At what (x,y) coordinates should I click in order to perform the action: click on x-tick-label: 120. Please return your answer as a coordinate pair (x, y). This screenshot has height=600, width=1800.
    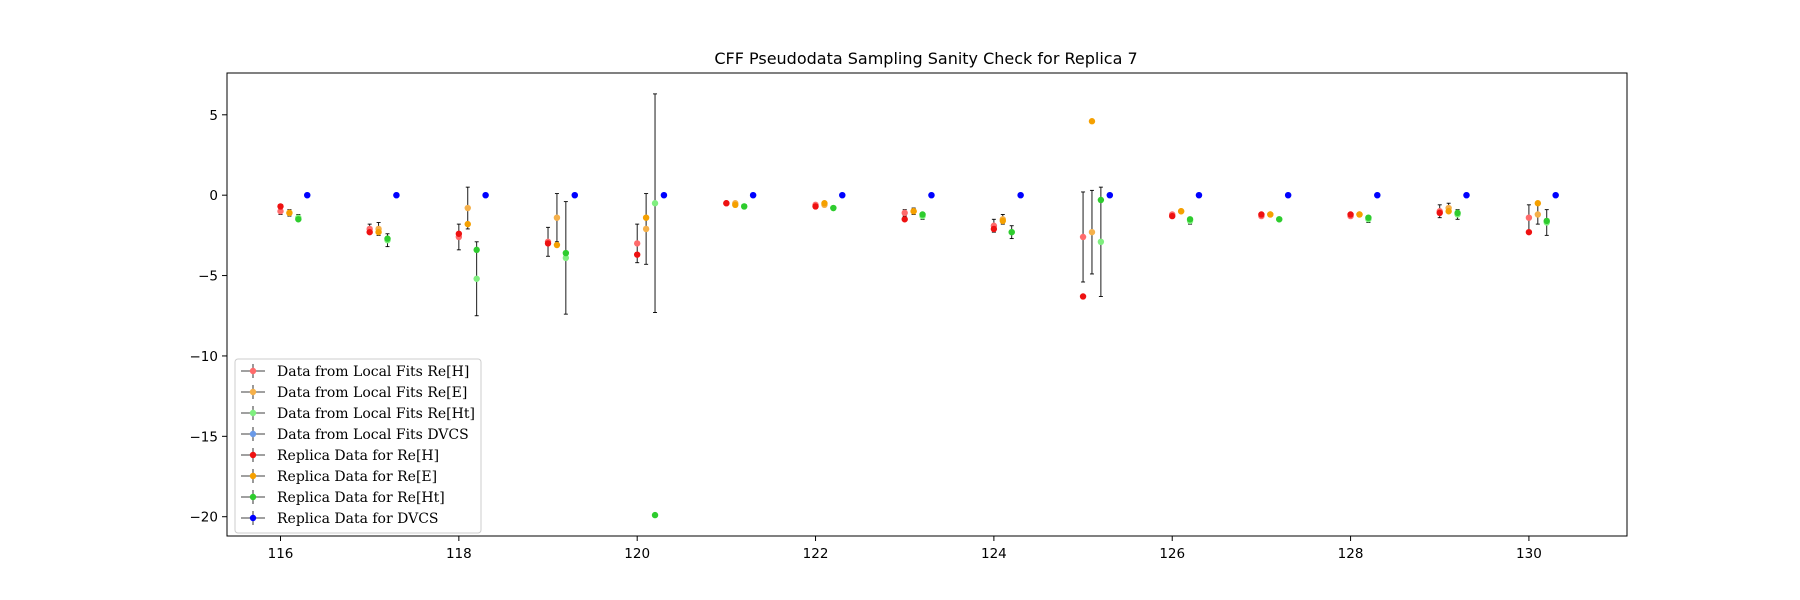
    Looking at the image, I should click on (637, 554).